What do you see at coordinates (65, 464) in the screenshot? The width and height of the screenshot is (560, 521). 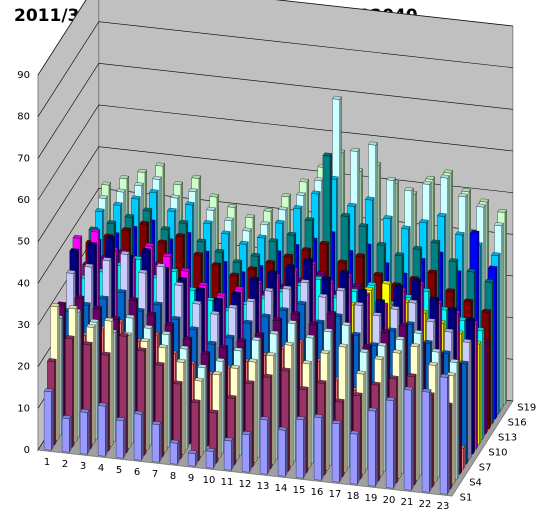 I see `x-tick-label: 2` at bounding box center [65, 464].